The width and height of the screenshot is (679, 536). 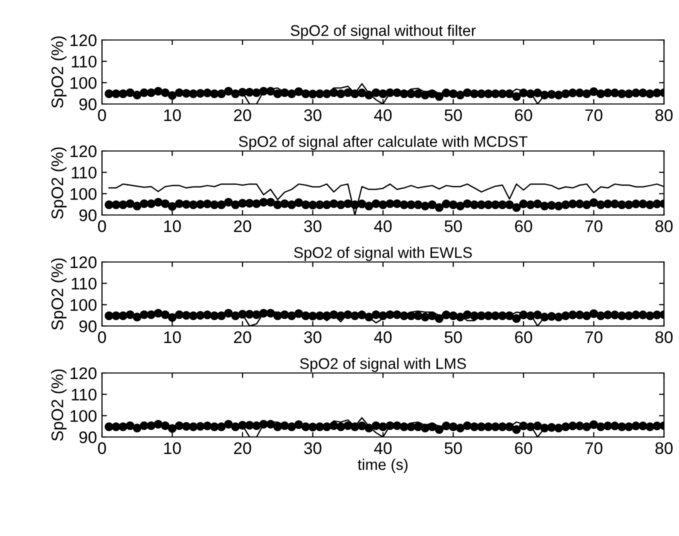 I want to click on chart-title: SpO2 of signal with LMS, so click(x=383, y=365).